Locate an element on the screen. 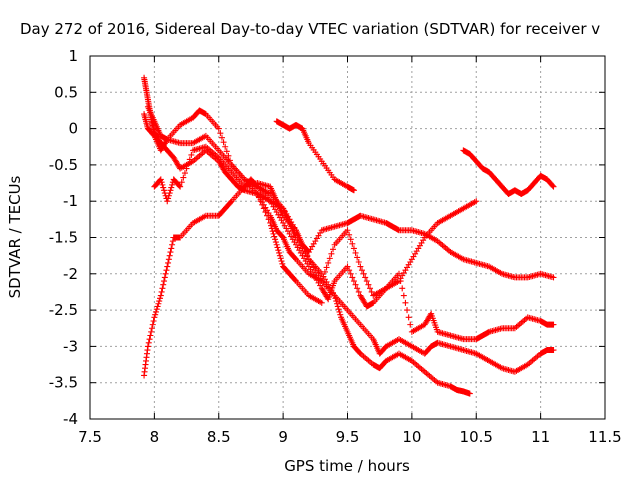 The image size is (640, 480). x-tick-label: 7.5 is located at coordinates (90, 437).